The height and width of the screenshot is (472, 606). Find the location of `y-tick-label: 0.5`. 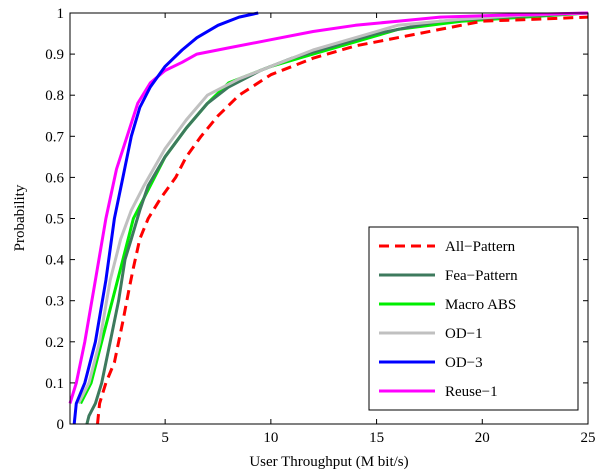

y-tick-label: 0.5 is located at coordinates (54, 220).